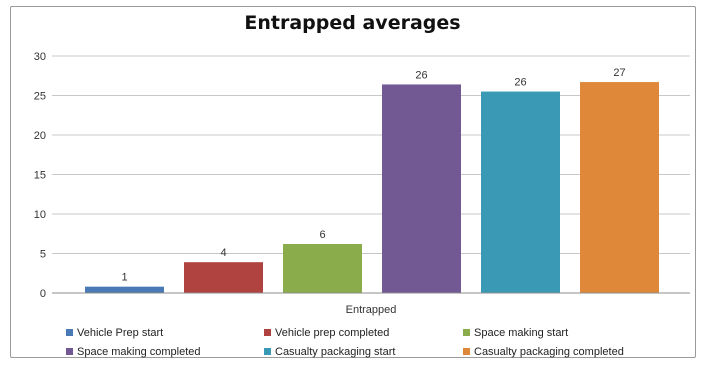 The width and height of the screenshot is (705, 366). I want to click on y-tick-label: 15, so click(40, 176).